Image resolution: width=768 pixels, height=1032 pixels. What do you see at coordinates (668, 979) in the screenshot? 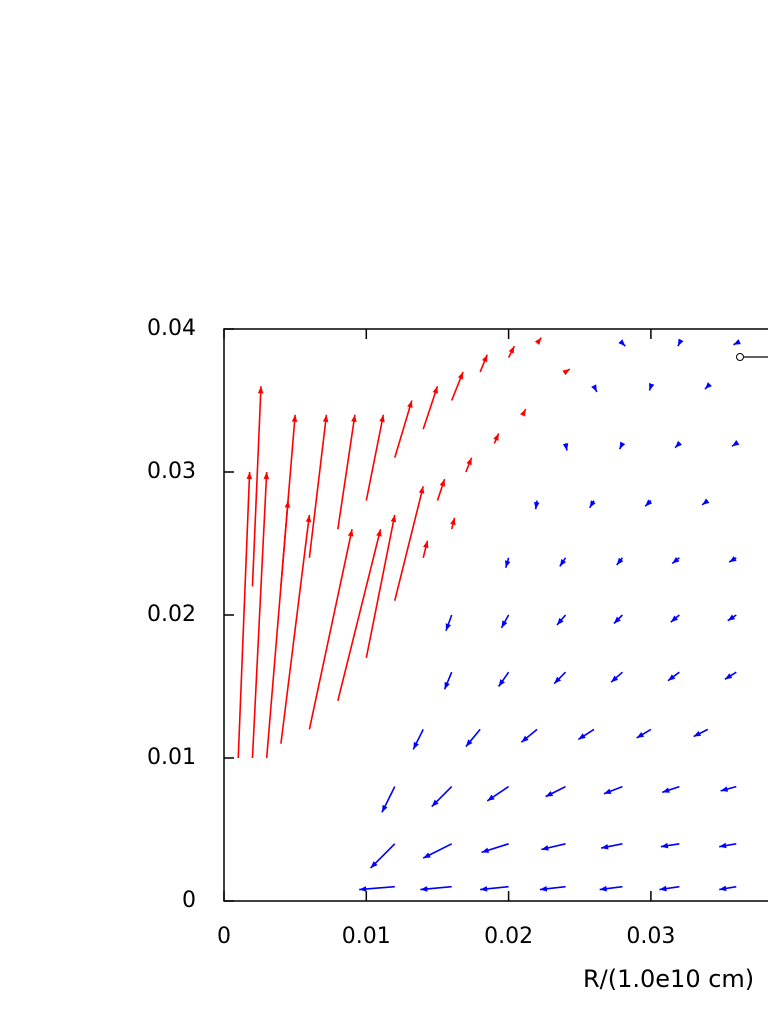
I see `x-axis-label: R/(1.0e10 cm)` at bounding box center [668, 979].